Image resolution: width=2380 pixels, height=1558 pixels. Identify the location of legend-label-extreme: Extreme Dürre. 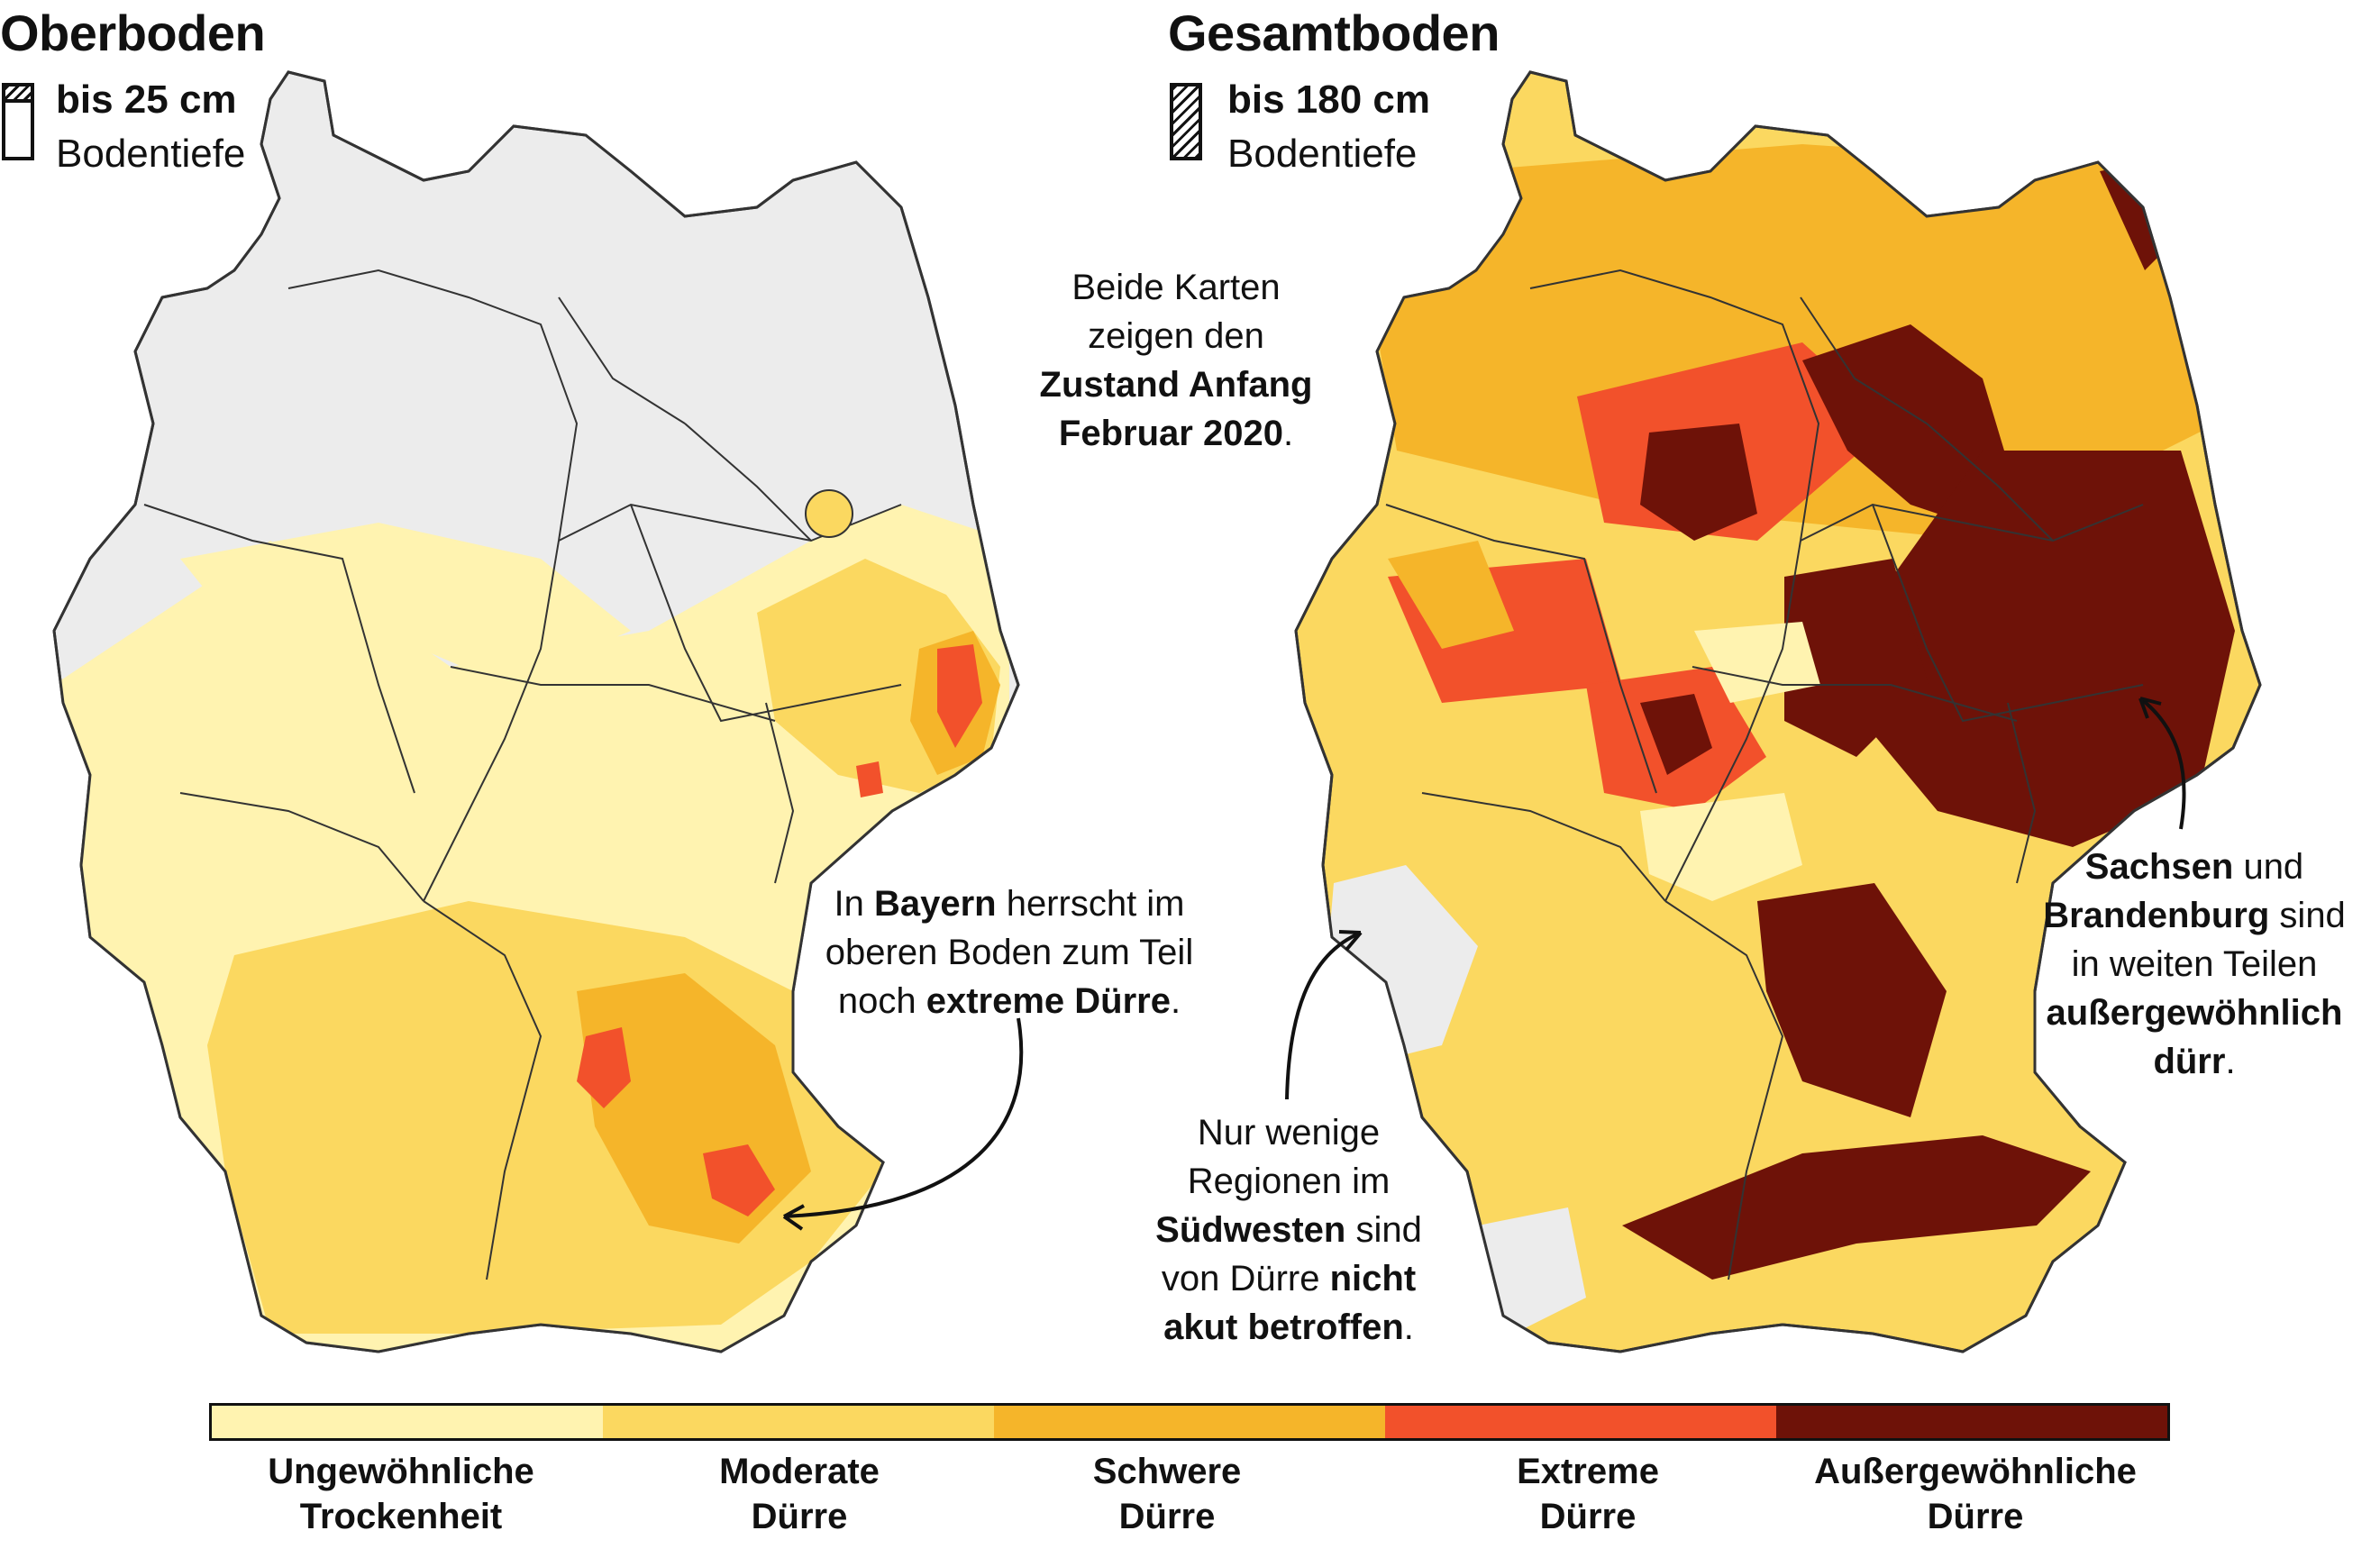
(1588, 1494).